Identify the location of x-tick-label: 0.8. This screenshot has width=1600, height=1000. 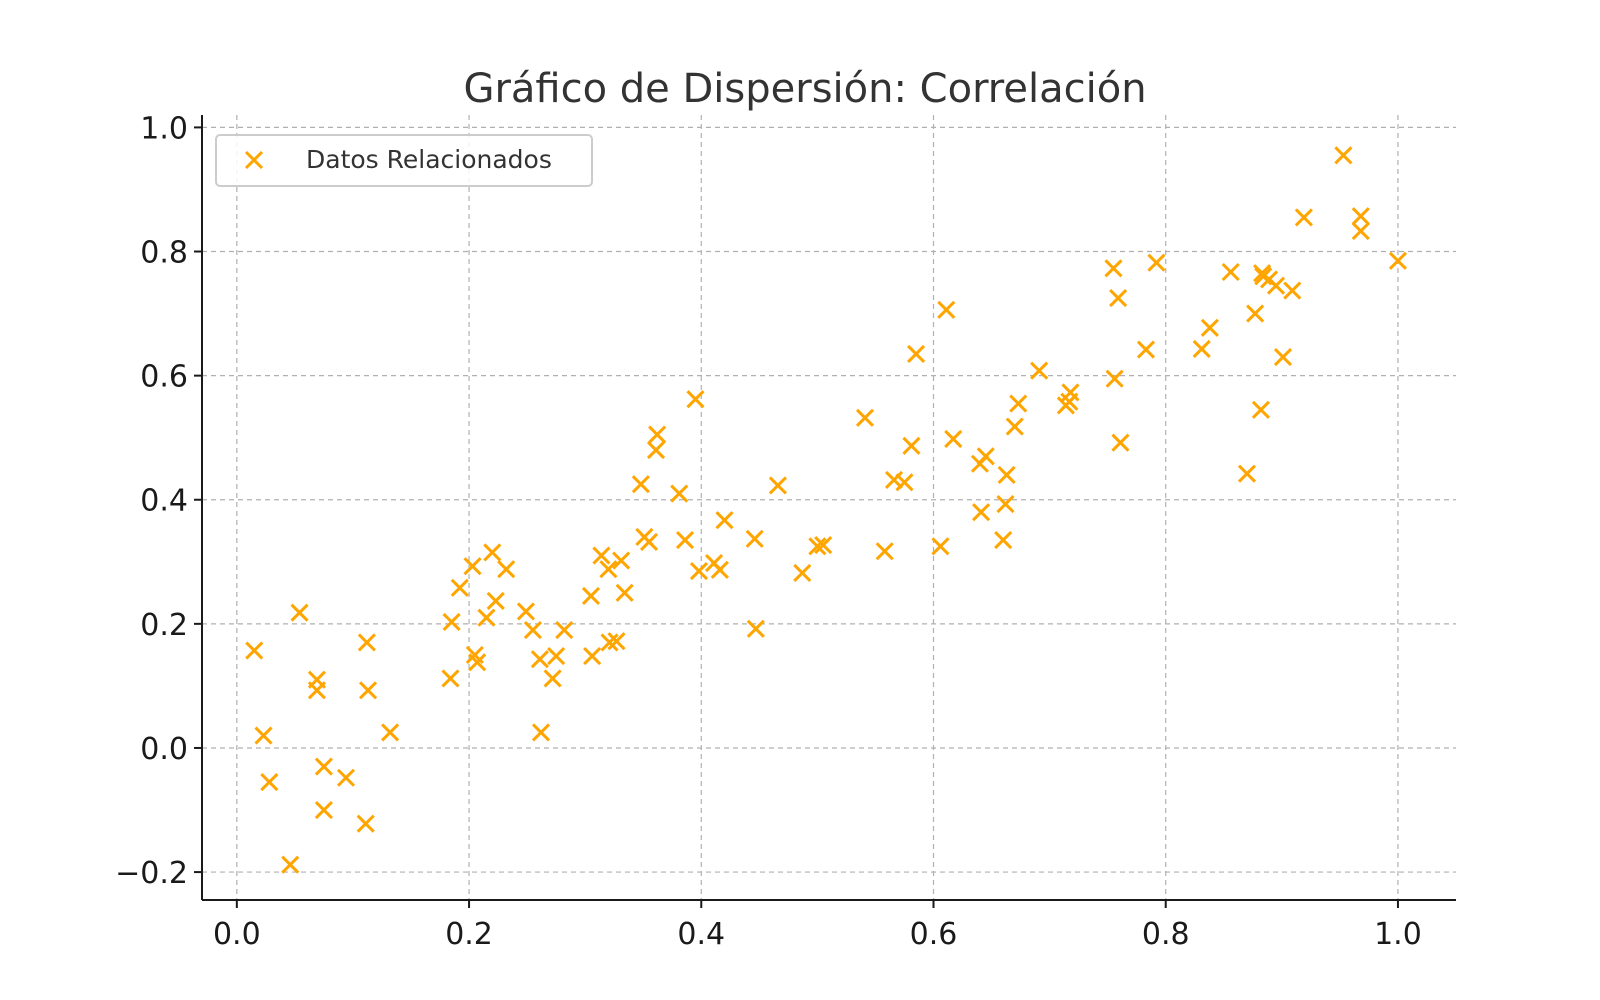
(1166, 934).